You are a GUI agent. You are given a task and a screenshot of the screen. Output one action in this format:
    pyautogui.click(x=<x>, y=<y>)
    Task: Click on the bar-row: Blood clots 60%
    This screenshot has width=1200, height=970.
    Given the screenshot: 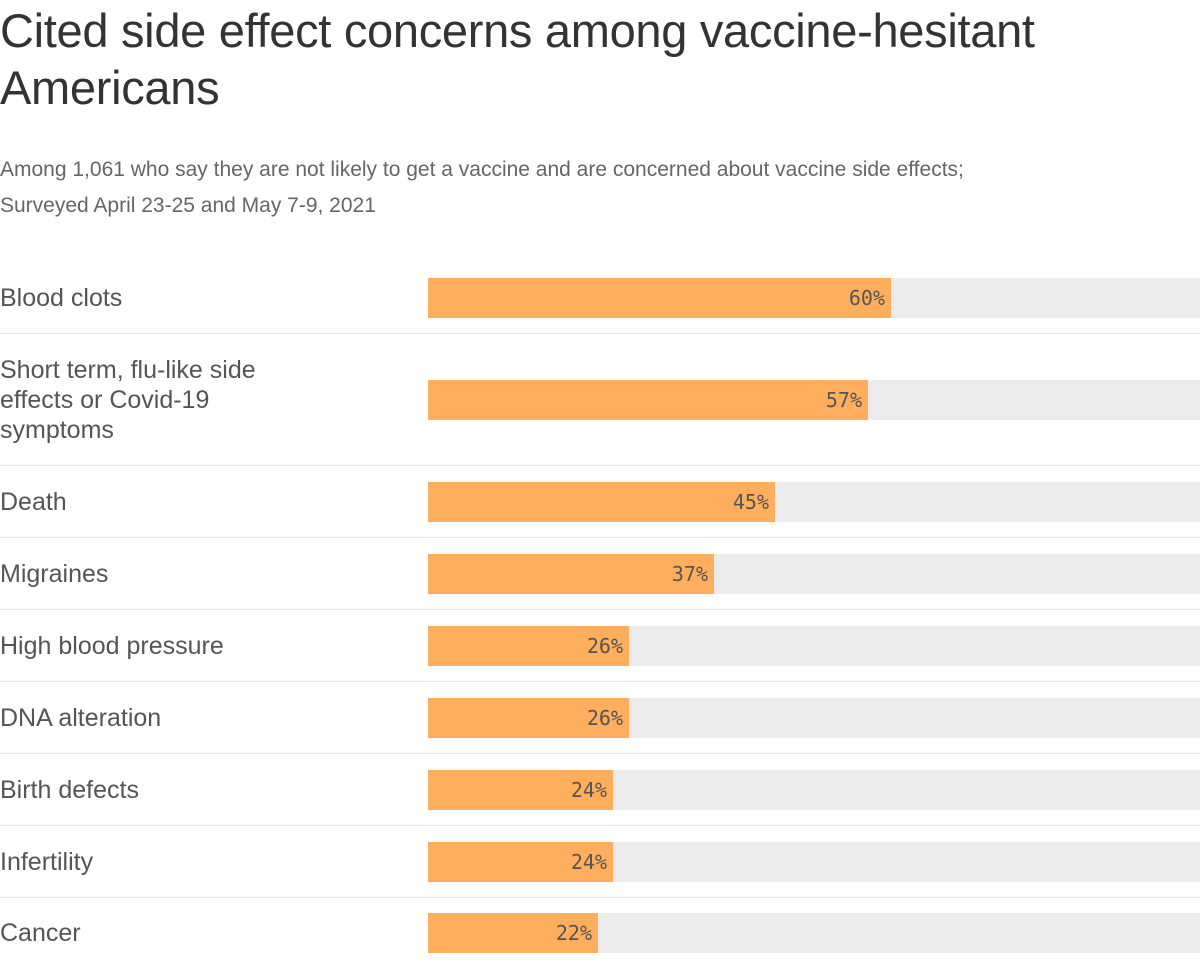 What is the action you would take?
    pyautogui.click(x=600, y=298)
    